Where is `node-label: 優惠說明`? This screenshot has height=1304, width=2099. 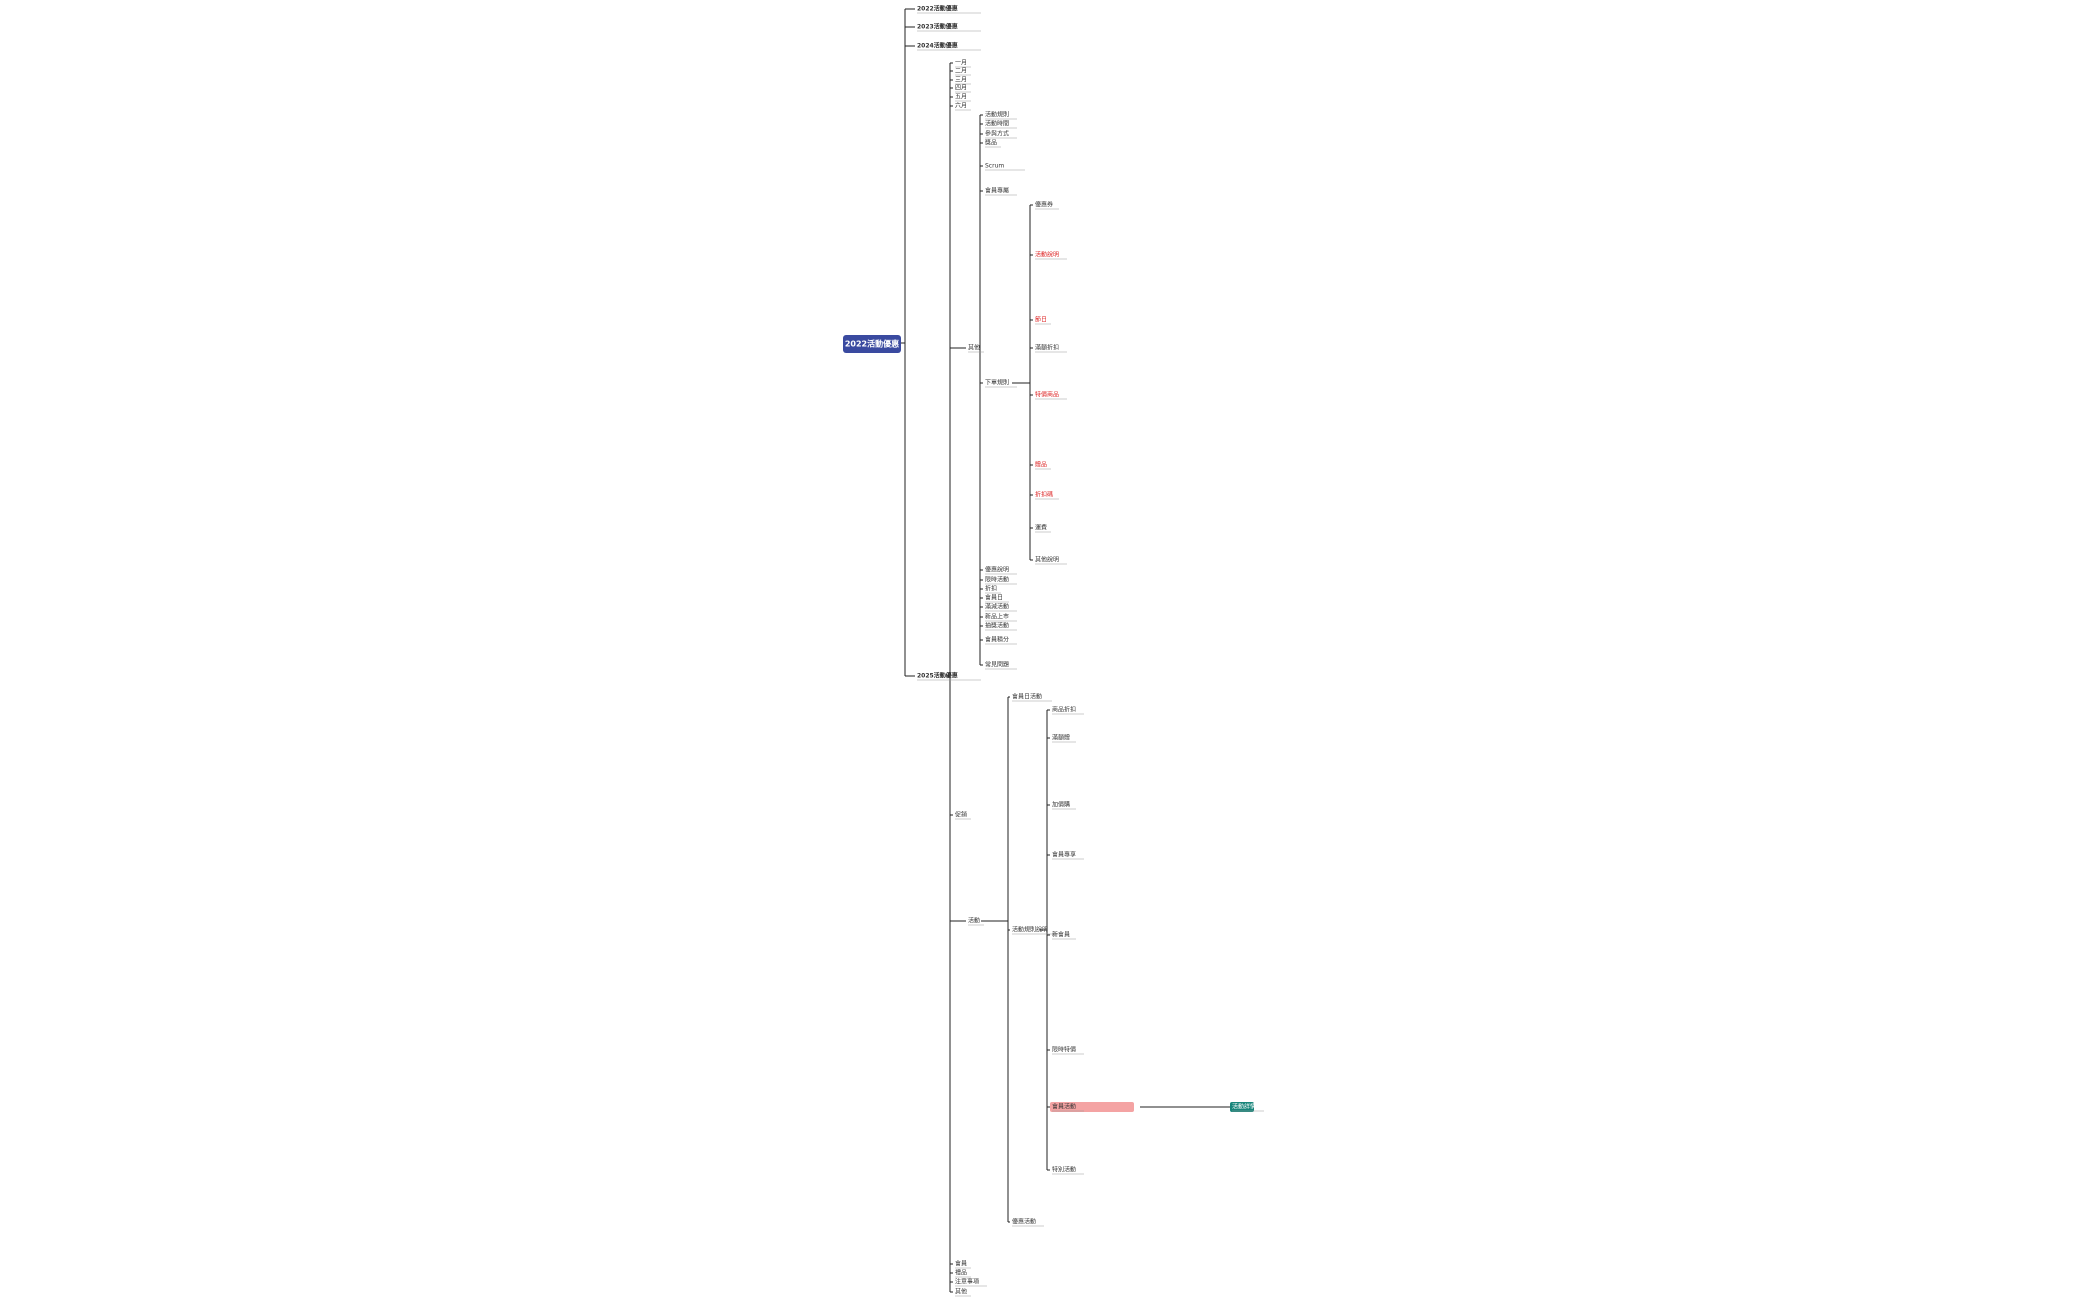
node-label: 優惠說明 is located at coordinates (997, 570).